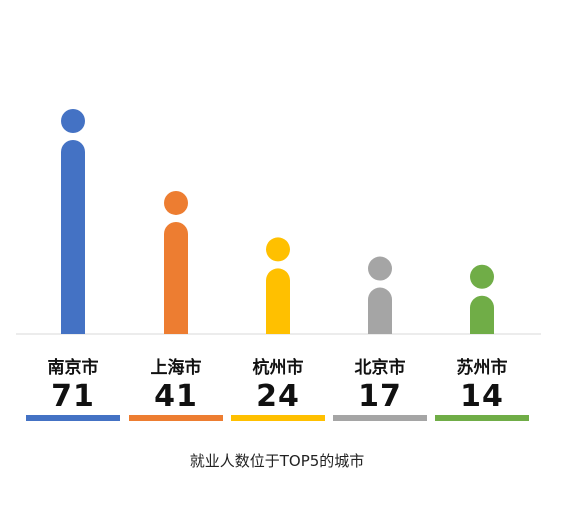  What do you see at coordinates (278, 367) in the screenshot?
I see `category-label: 杭州市` at bounding box center [278, 367].